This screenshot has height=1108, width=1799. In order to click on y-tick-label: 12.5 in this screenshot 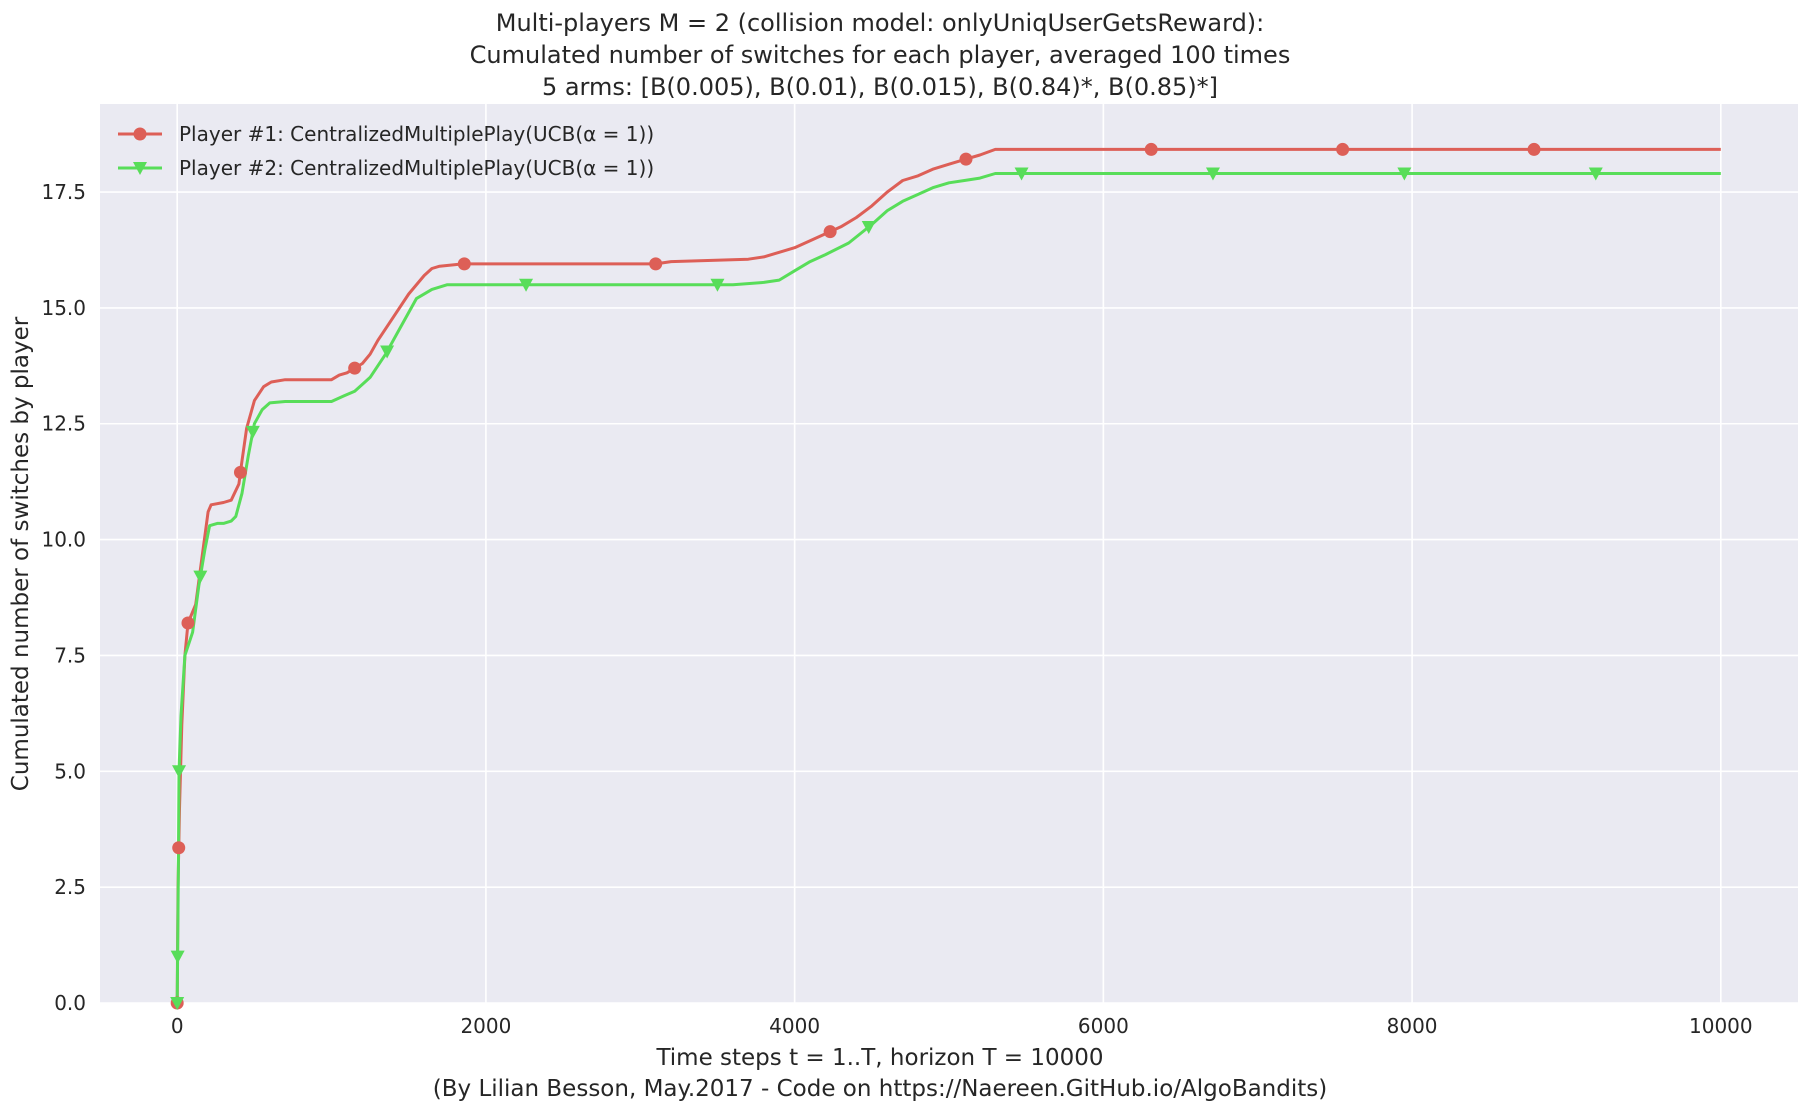, I will do `click(63, 424)`.